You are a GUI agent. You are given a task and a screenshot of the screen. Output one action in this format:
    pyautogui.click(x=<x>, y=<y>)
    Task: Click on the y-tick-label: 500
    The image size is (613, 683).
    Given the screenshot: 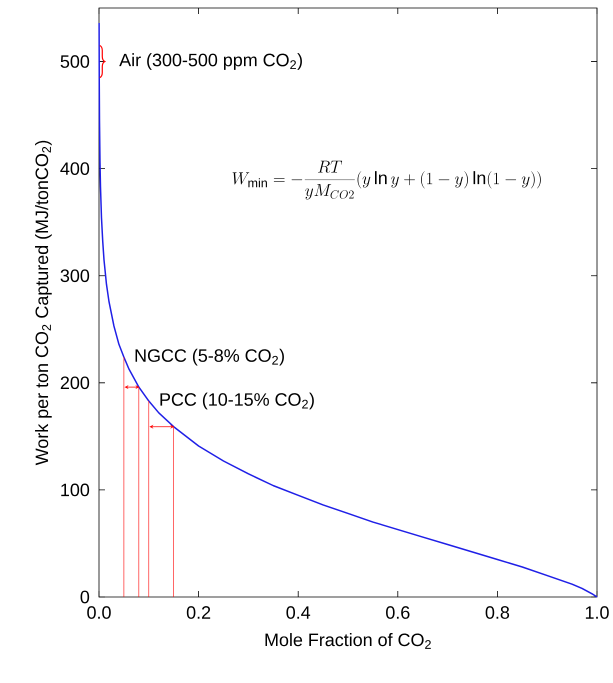 What is the action you would take?
    pyautogui.click(x=75, y=61)
    